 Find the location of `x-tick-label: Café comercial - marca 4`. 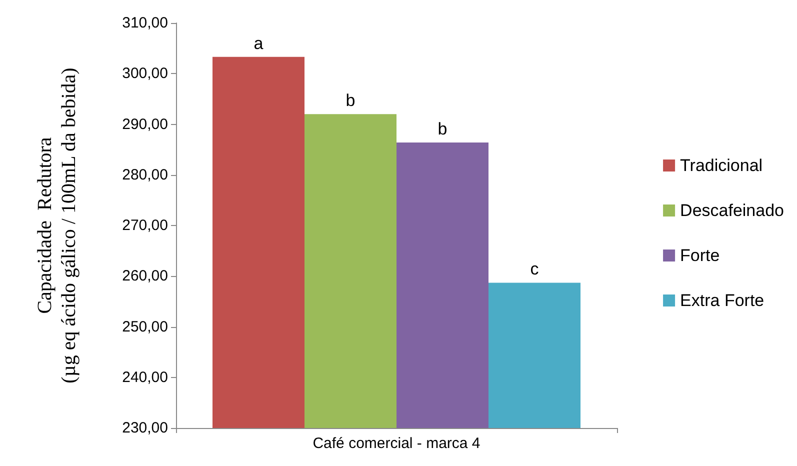

x-tick-label: Café comercial - marca 4 is located at coordinates (396, 443).